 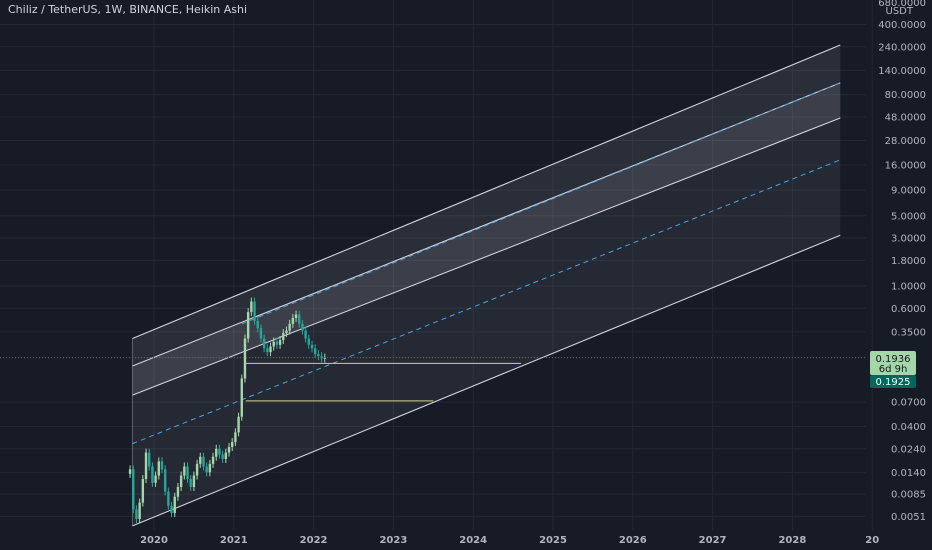 I want to click on second-price-value: 0.1925, so click(x=893, y=382).